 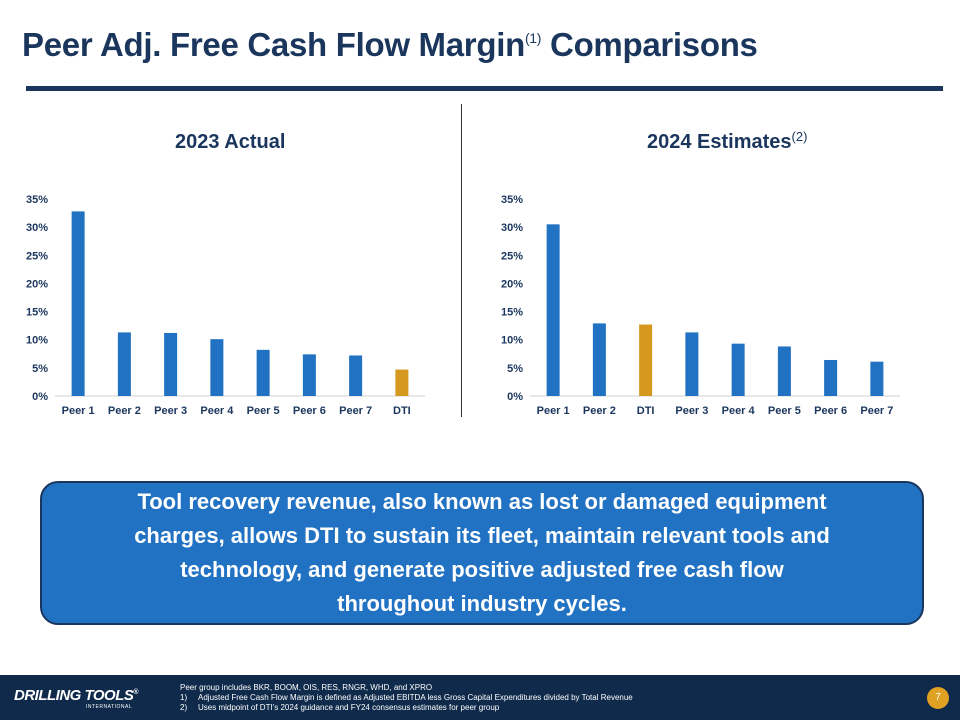 I want to click on page-title-main: Peer Adj. Free Cash Flow Margin, so click(x=273, y=44).